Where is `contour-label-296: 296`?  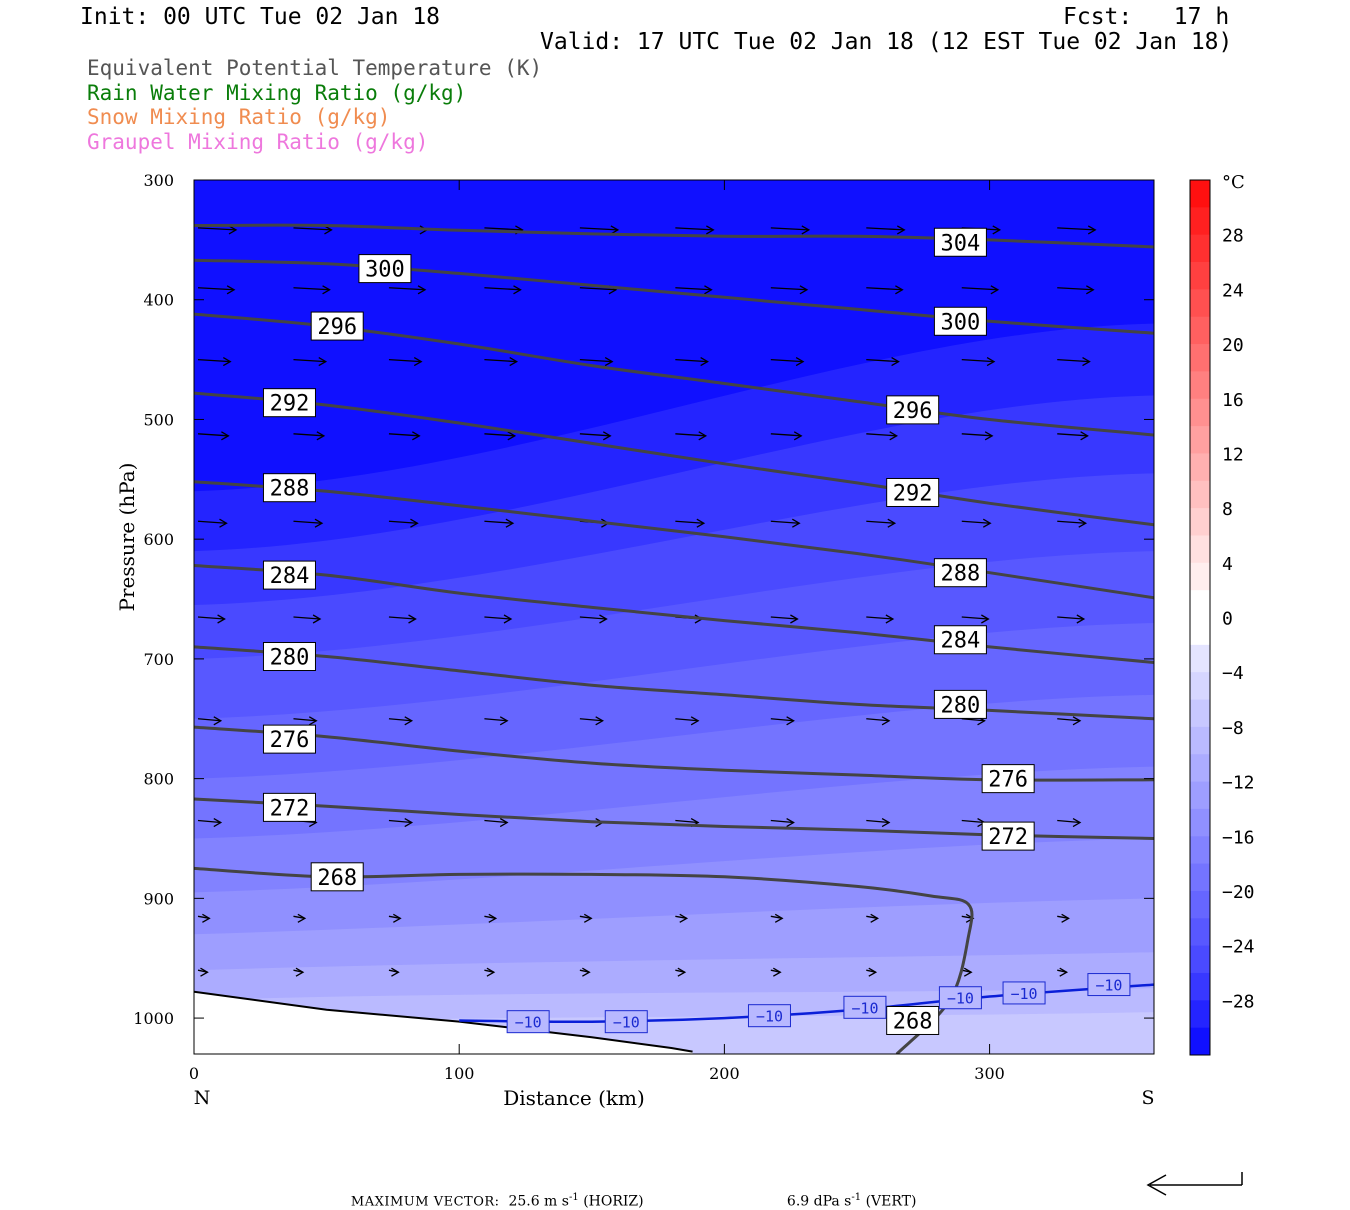 contour-label-296: 296 is located at coordinates (913, 411).